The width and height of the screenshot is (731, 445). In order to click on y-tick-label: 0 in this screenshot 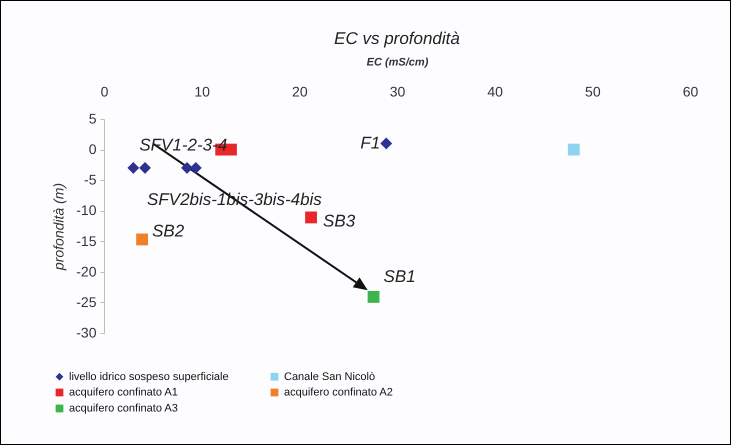, I will do `click(92, 149)`.